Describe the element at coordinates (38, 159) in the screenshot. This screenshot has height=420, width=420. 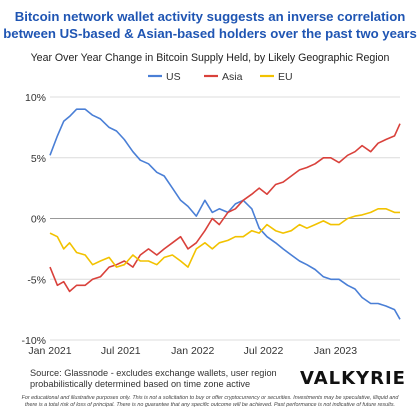
I see `y-tick-label: 5%` at that location.